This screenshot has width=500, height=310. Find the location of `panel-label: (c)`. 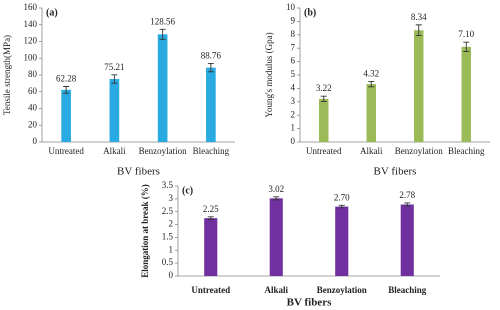

panel-label: (c) is located at coordinates (187, 190).